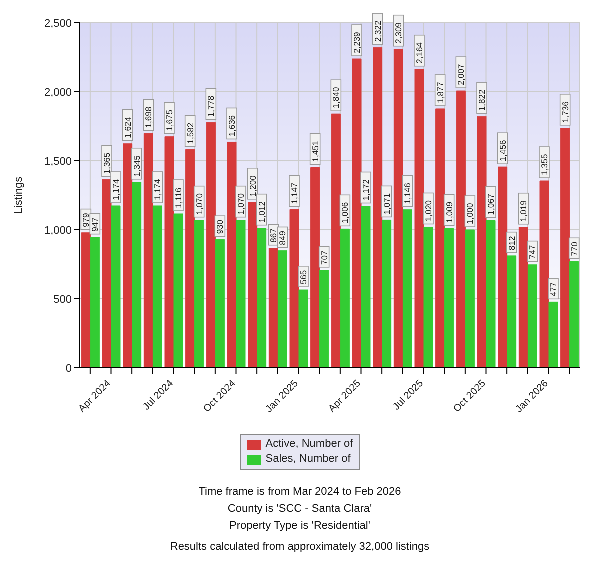  What do you see at coordinates (300, 526) in the screenshot?
I see `text: Property Type is 'Residential'` at bounding box center [300, 526].